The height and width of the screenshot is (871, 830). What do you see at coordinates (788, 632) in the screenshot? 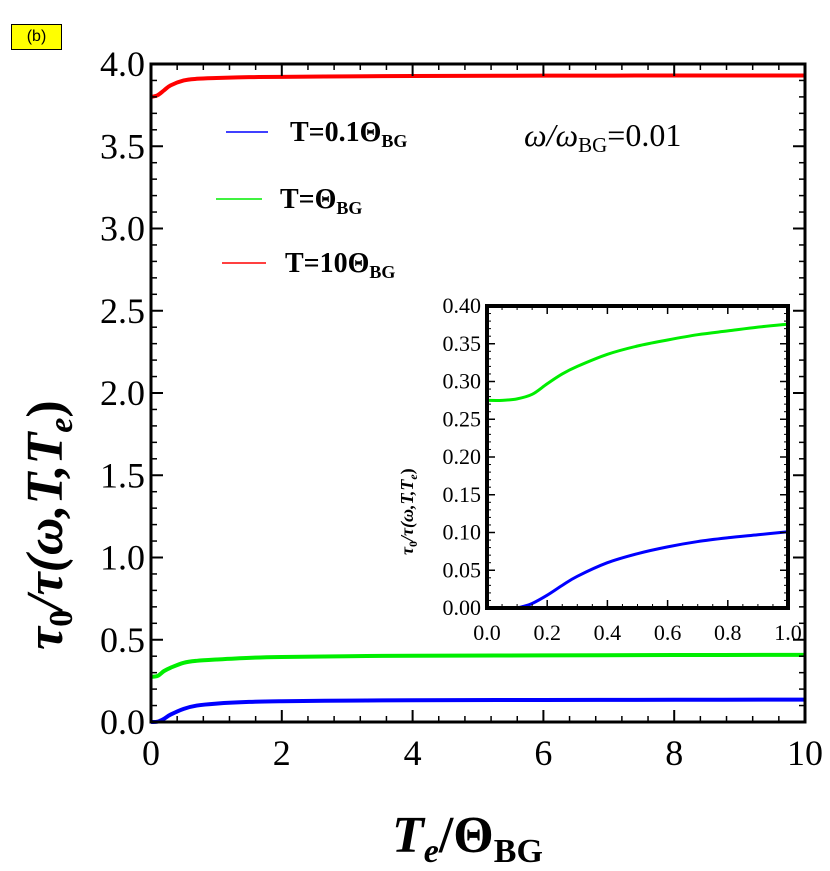
I see `inset-x-tick-label: 1.0` at bounding box center [788, 632].